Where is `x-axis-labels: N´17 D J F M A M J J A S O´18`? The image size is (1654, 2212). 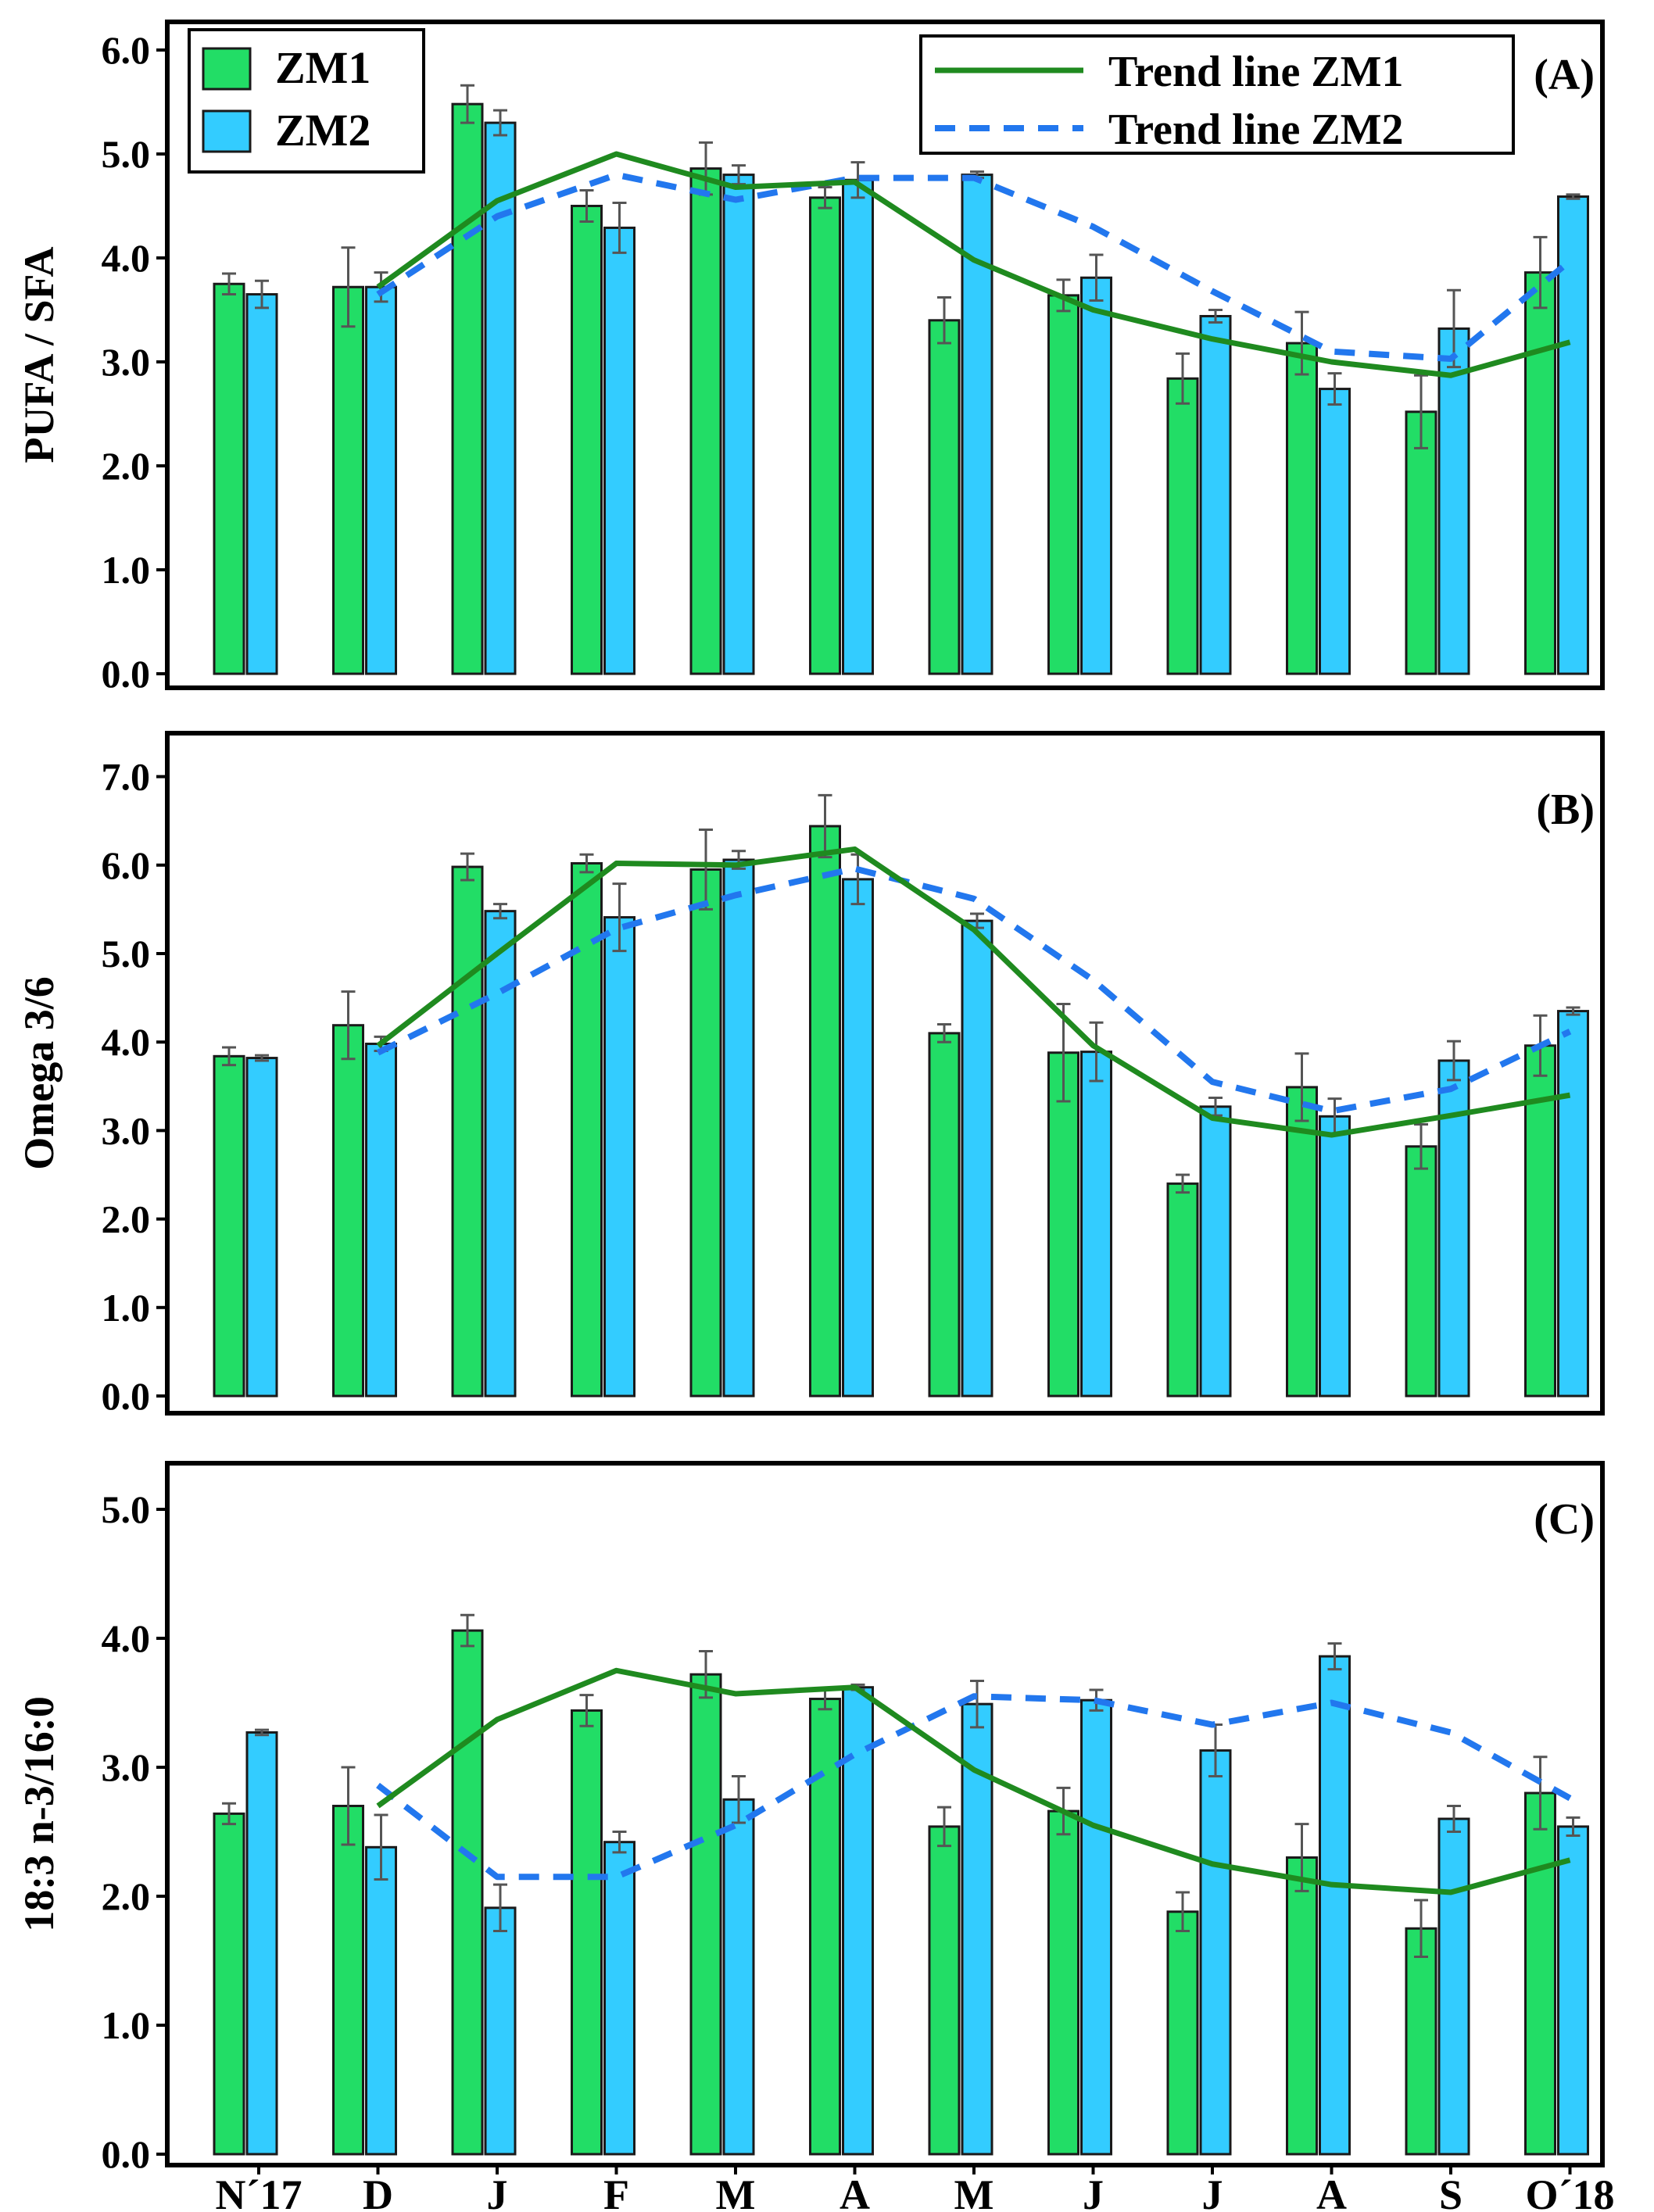 x-axis-labels: N´17 D J F M A M J J A S O´18 is located at coordinates (915, 2188).